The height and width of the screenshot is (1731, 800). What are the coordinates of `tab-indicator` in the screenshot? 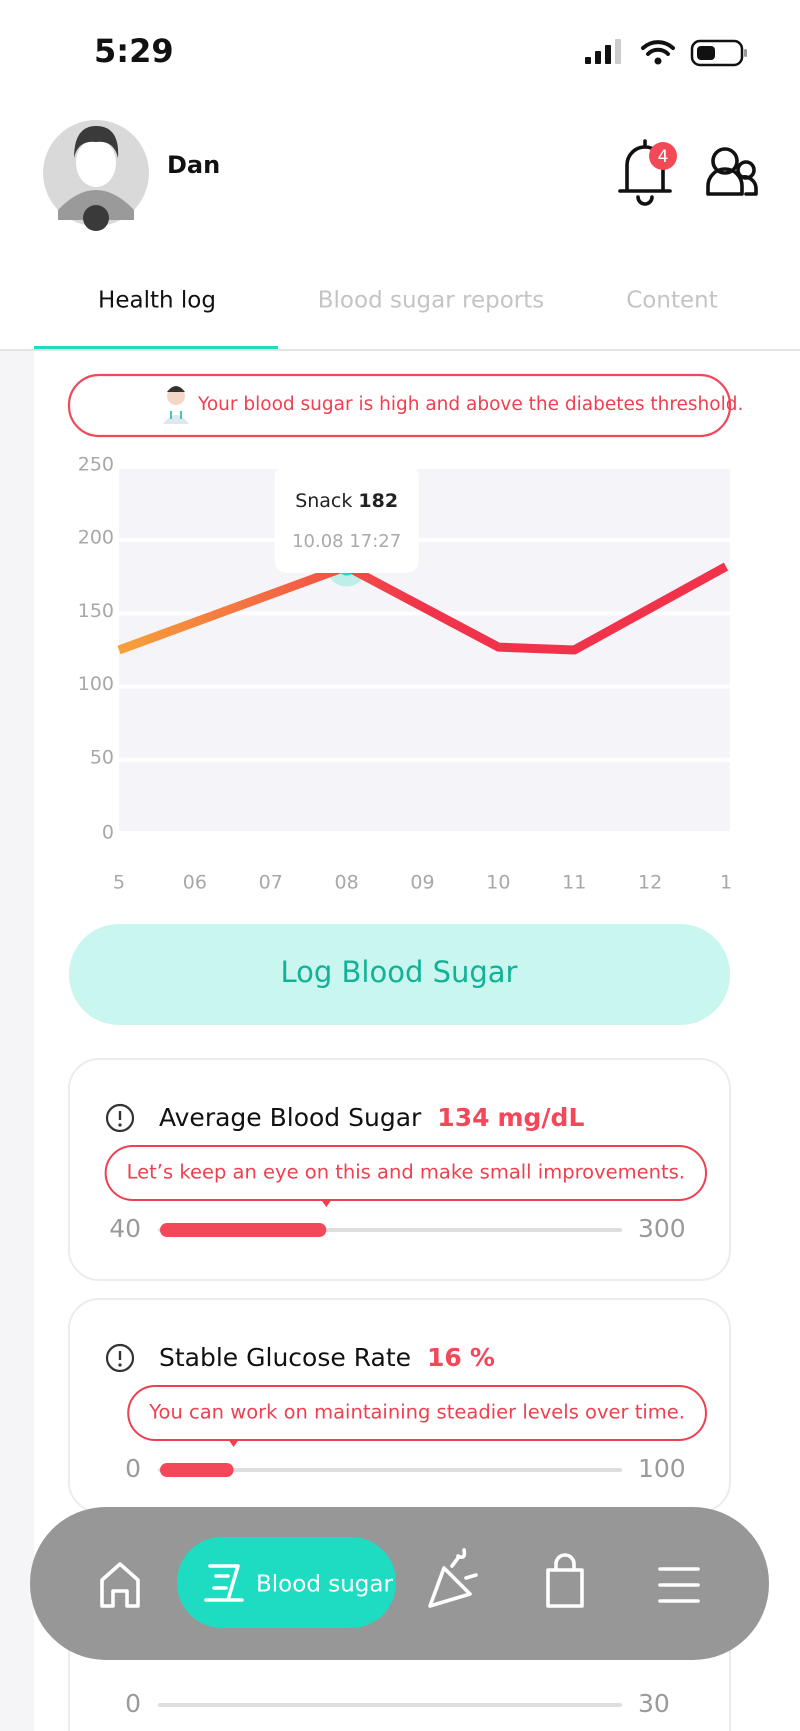 It's located at (156, 348).